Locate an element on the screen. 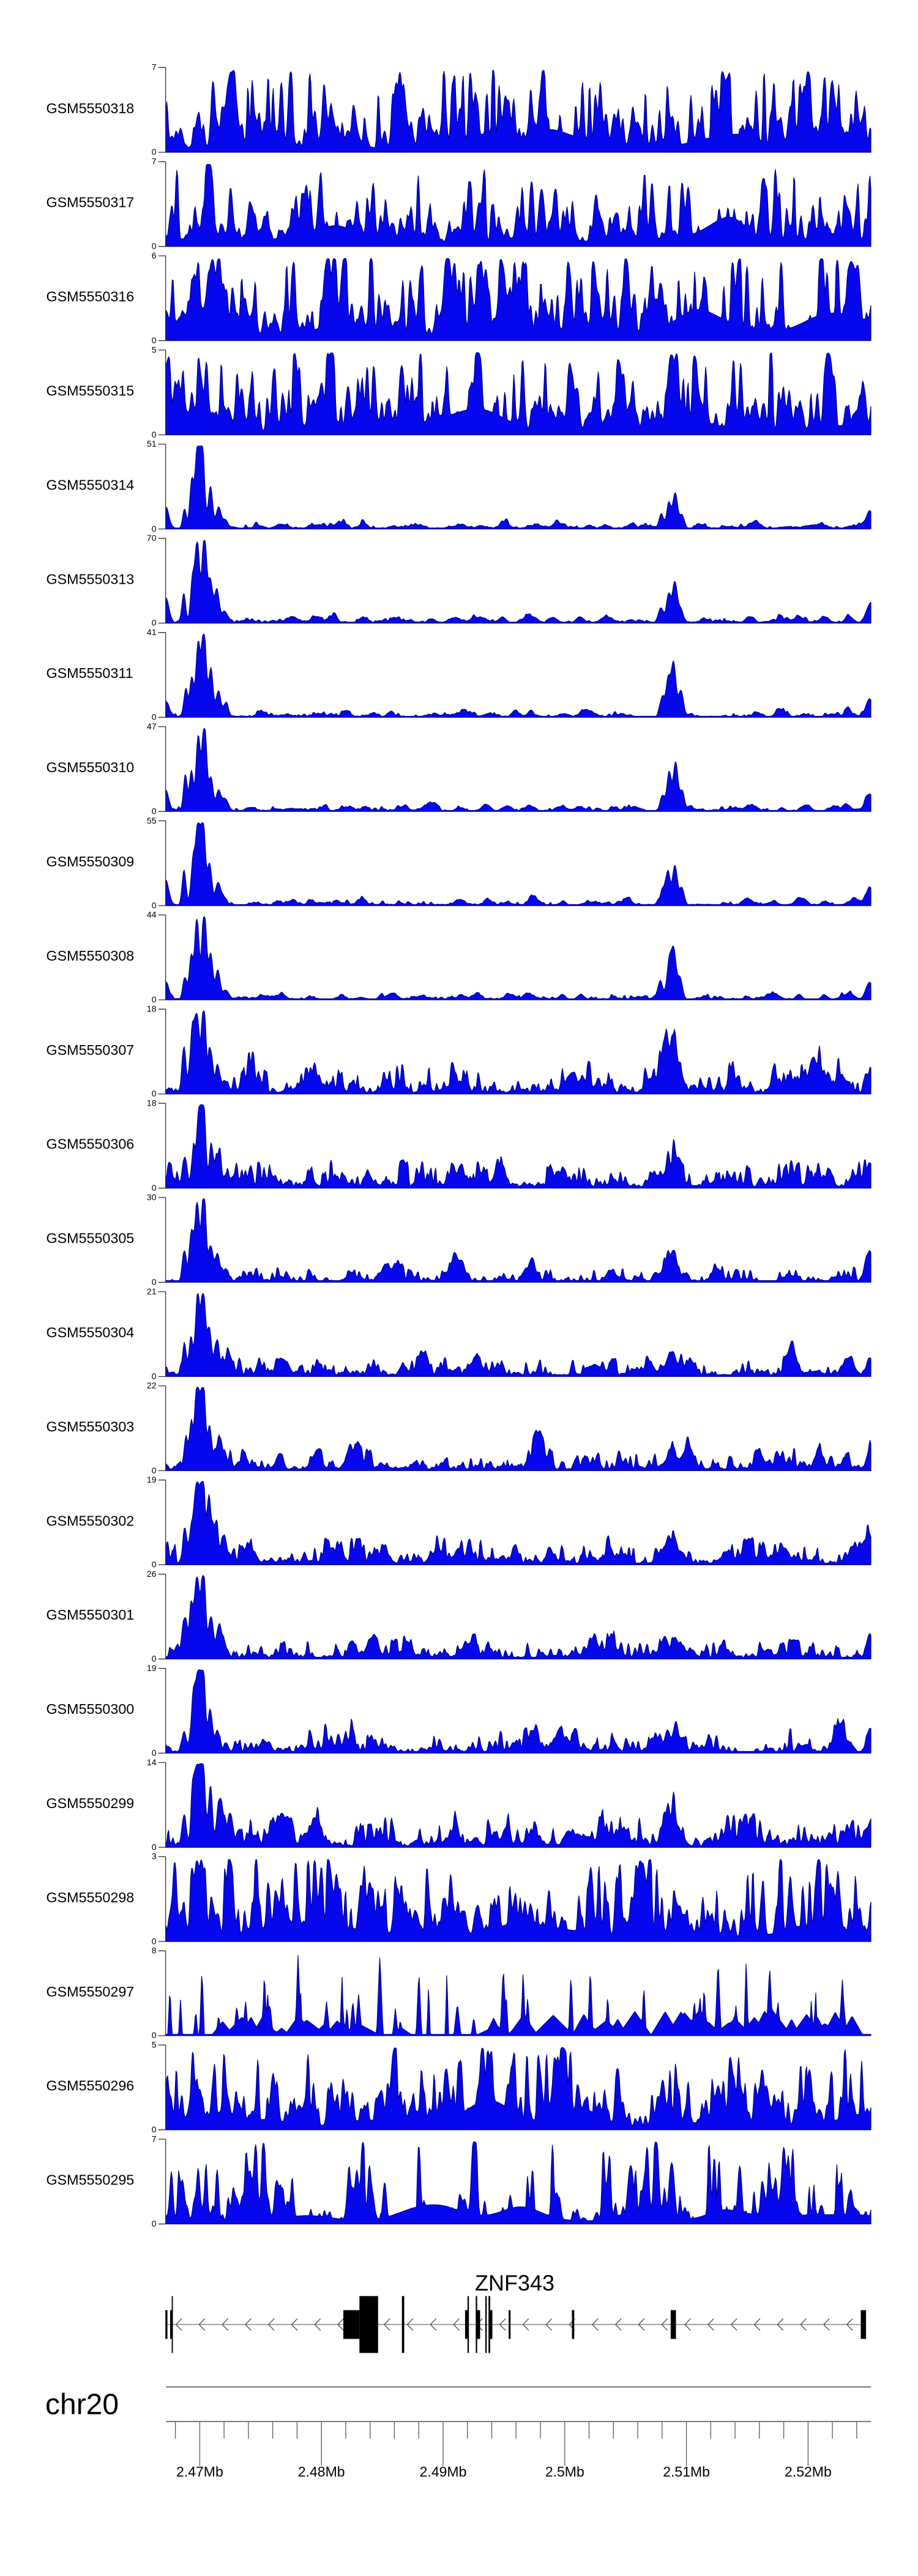 The image size is (918, 2576). svg-text: GSM5550306 is located at coordinates (91, 1144).